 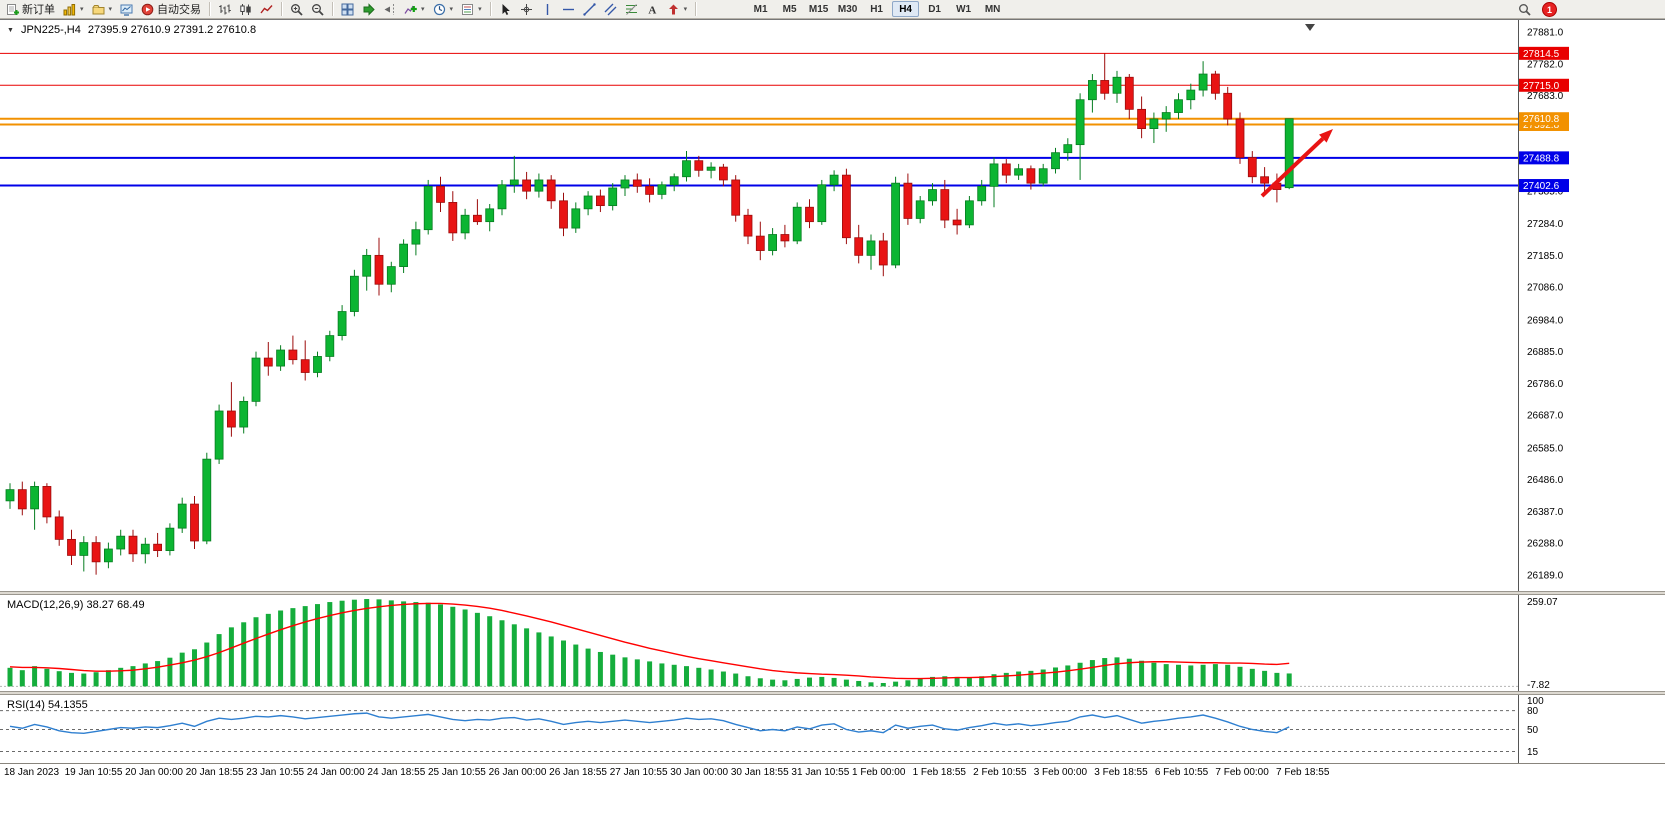 I want to click on toolbar-separator, so click(x=210, y=9).